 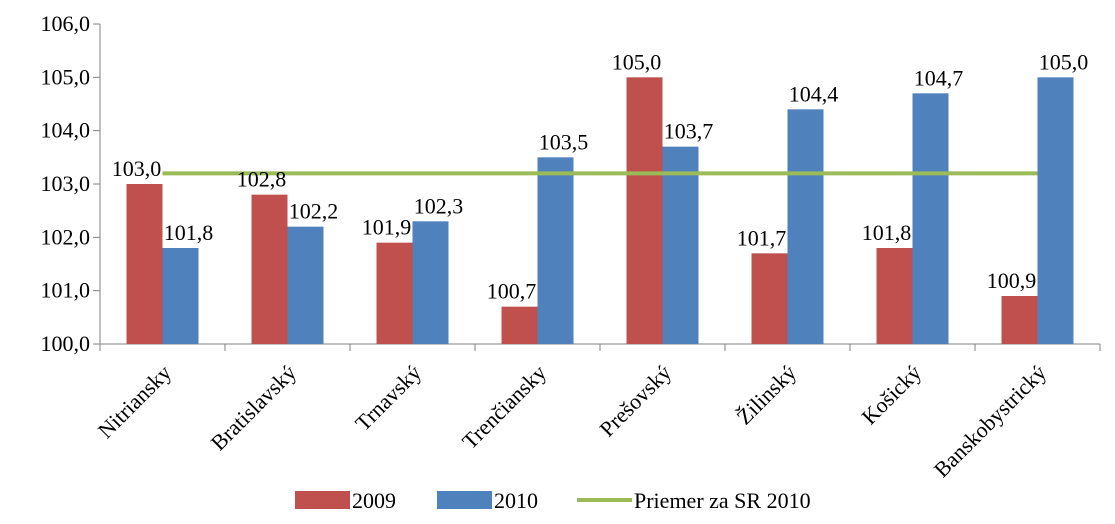 What do you see at coordinates (1012, 280) in the screenshot?
I see `data-label-2009: 100,9` at bounding box center [1012, 280].